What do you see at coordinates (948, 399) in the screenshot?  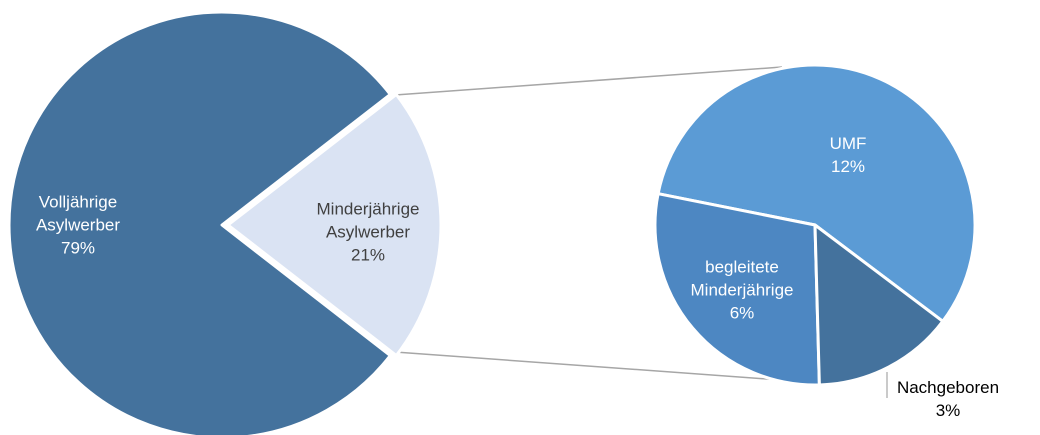 I see `slice-label: Nachgeboren 3%` at bounding box center [948, 399].